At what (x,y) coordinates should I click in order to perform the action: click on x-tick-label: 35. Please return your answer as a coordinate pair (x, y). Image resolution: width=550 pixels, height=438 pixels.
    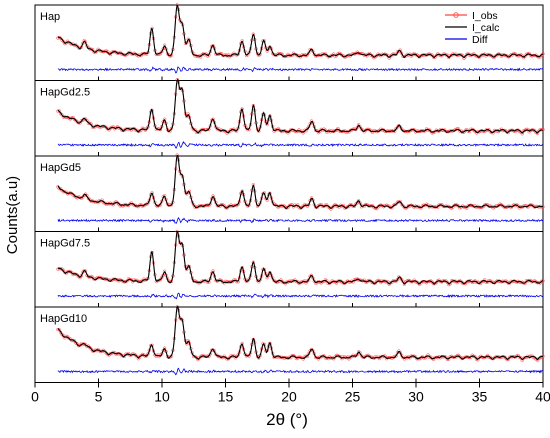
    Looking at the image, I should click on (480, 397).